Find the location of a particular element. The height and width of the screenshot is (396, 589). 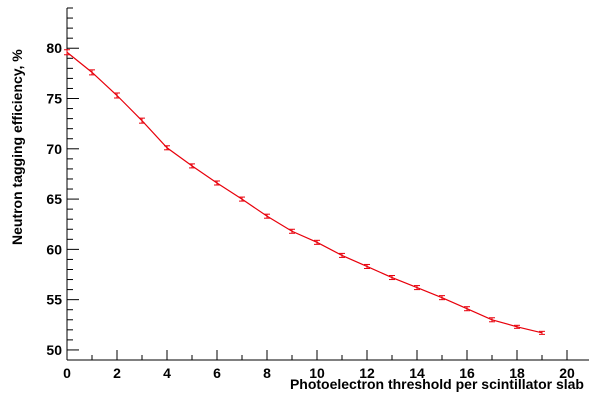

x-tick-label: 0 is located at coordinates (67, 373).